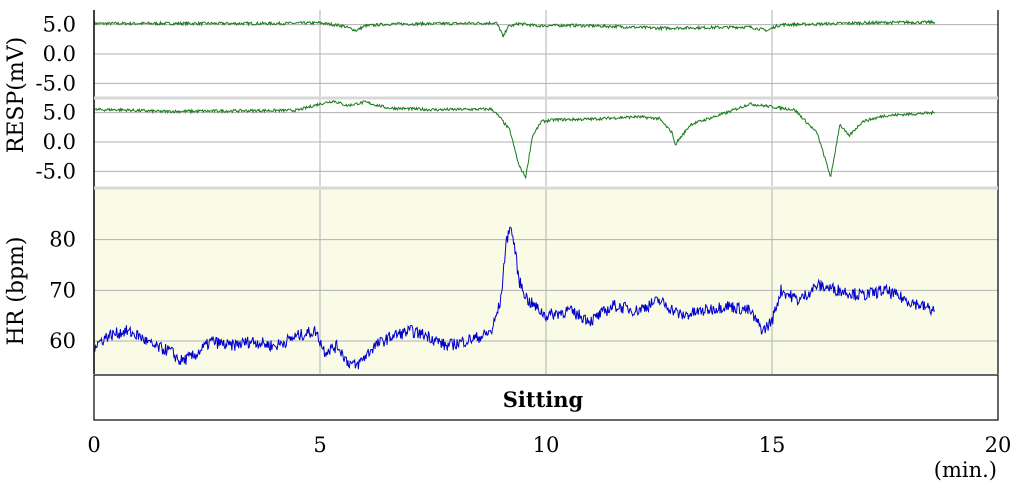 This screenshot has height=488, width=1011. I want to click on resp2-ytick-label: 0.0, so click(59, 142).